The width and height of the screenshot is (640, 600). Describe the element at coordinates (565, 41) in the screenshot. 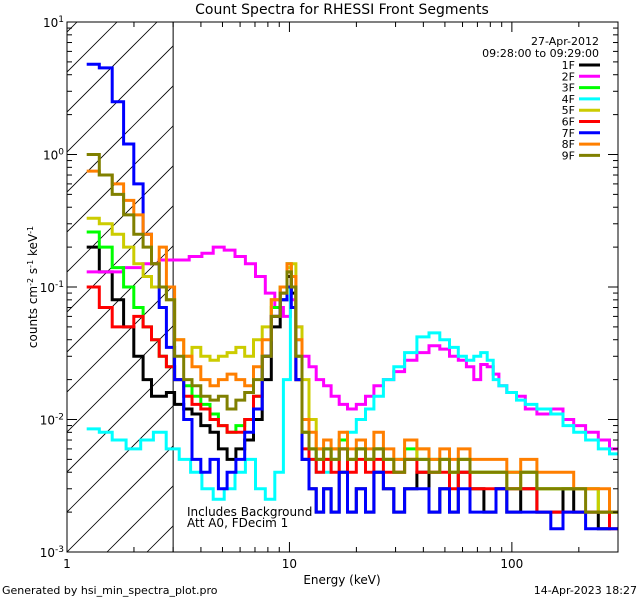

I see `date-label: 27-Apr-2012` at that location.